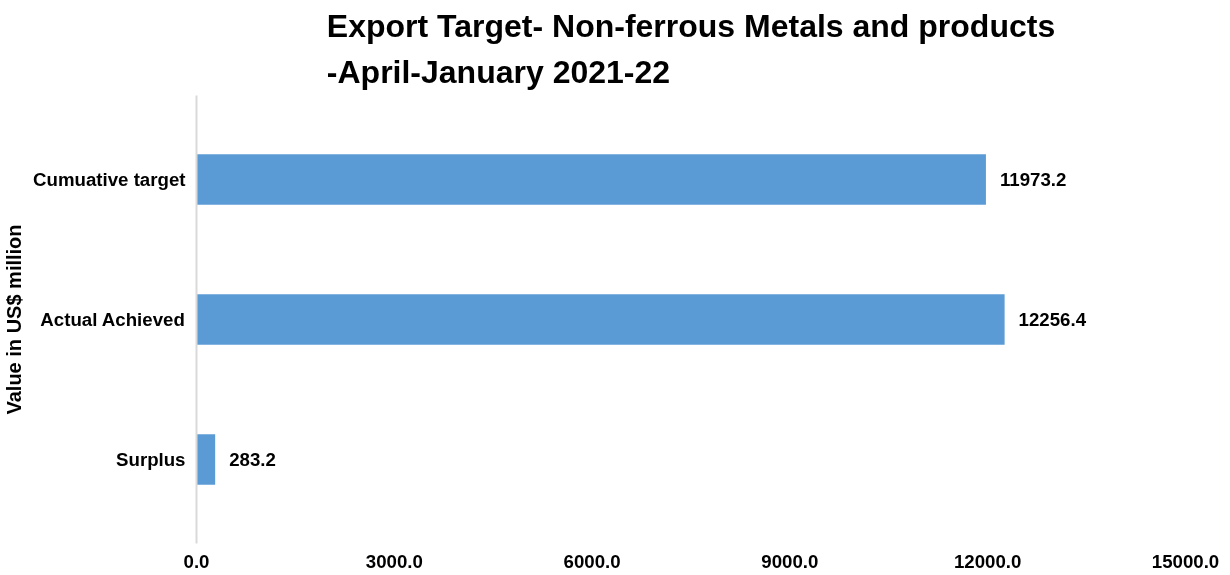 This screenshot has width=1230, height=575. Describe the element at coordinates (987, 561) in the screenshot. I see `x-tick-label: 12000.0` at that location.